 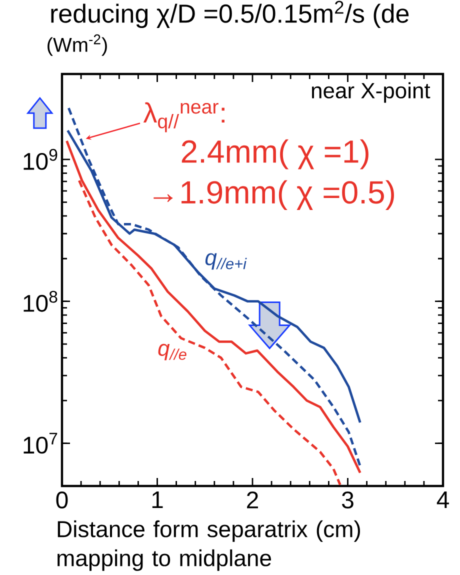 What do you see at coordinates (252, 500) in the screenshot?
I see `x-tick-label: 2` at bounding box center [252, 500].